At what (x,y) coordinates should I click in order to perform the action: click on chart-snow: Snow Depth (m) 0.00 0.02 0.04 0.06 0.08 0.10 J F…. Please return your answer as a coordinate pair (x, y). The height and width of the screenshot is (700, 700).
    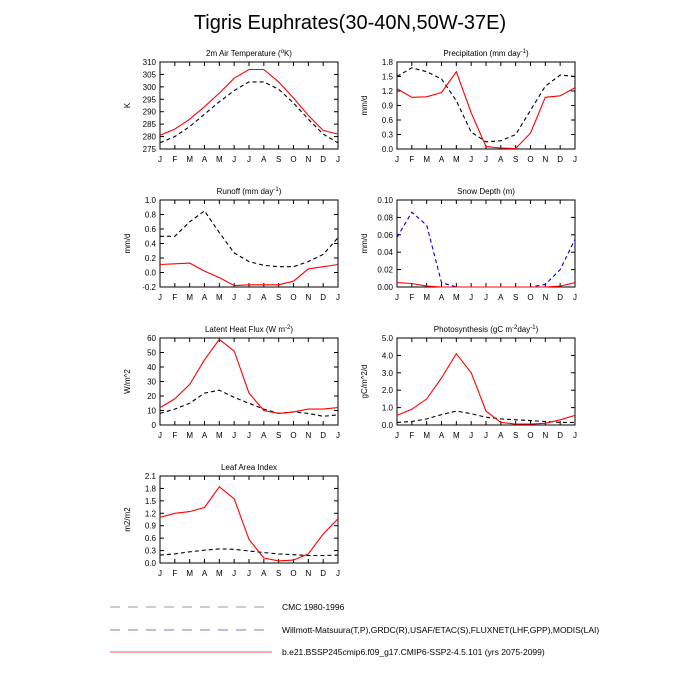
    Looking at the image, I should click on (468, 244).